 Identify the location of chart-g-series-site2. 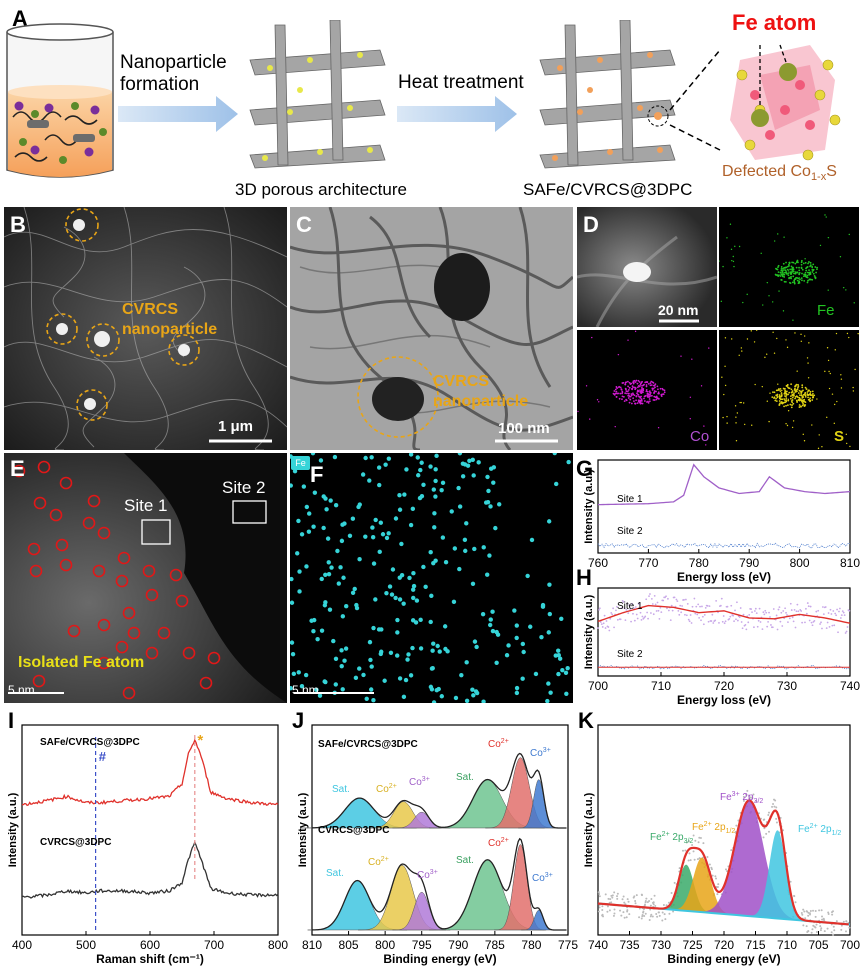
(724, 545).